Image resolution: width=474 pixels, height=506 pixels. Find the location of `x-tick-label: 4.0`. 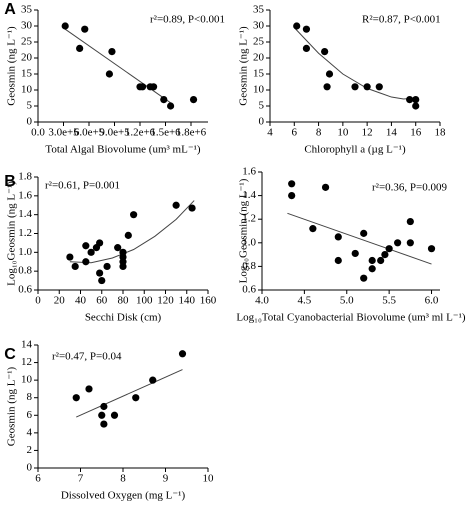

x-tick-label: 4.0 is located at coordinates (262, 301).